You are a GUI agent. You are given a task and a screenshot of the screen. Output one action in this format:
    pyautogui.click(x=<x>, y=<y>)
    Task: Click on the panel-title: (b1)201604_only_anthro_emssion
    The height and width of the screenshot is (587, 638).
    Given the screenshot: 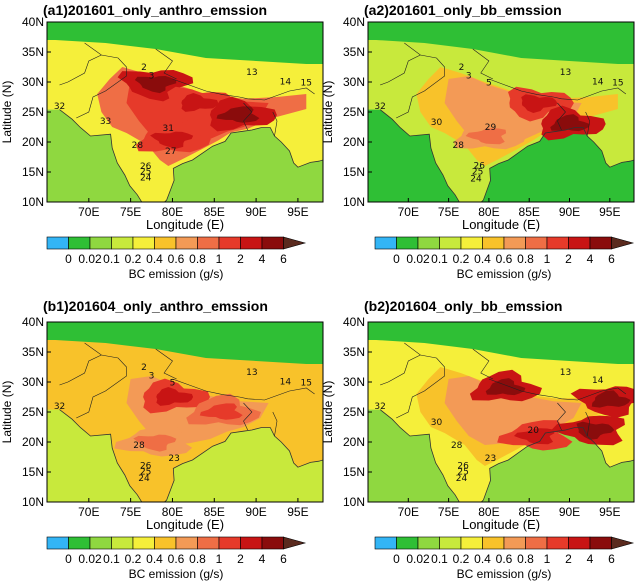 What is the action you would take?
    pyautogui.click(x=155, y=306)
    